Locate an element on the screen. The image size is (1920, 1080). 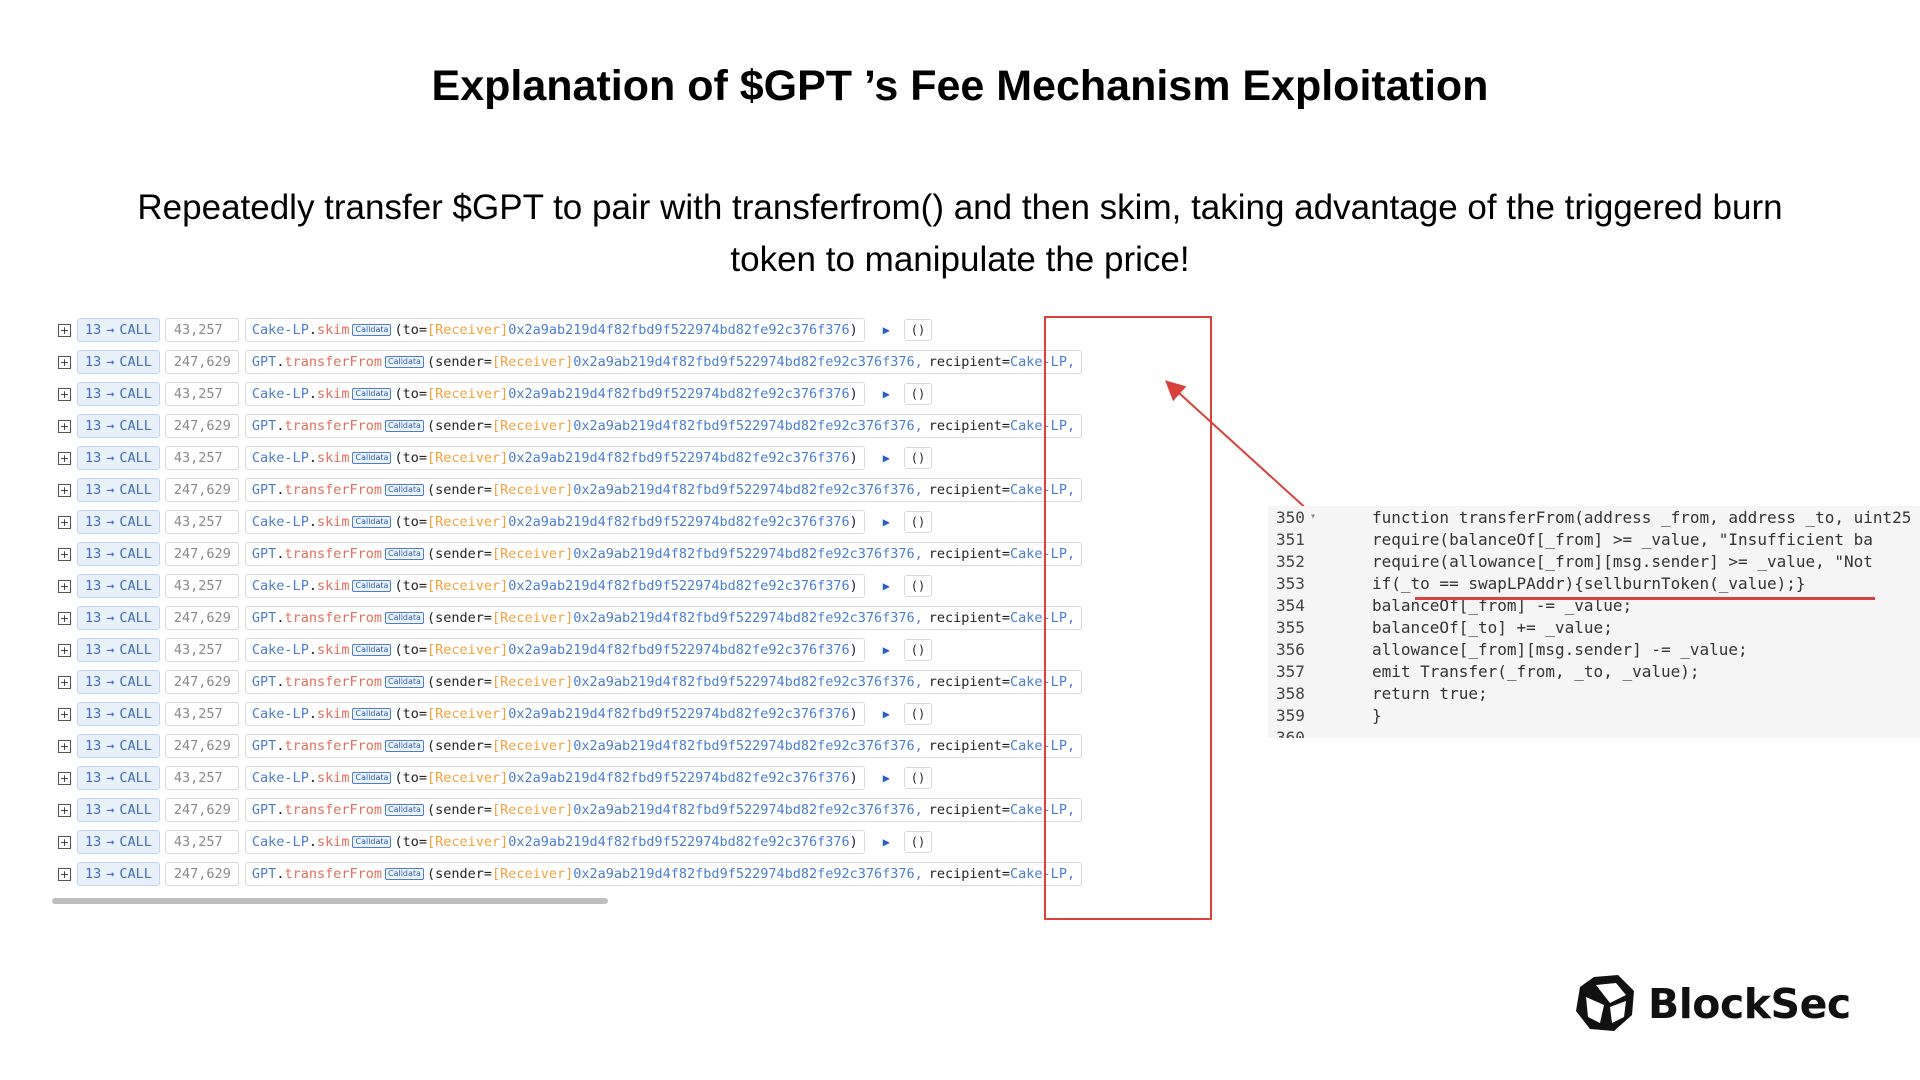
fold-icon: ▾ is located at coordinates (1313, 516).